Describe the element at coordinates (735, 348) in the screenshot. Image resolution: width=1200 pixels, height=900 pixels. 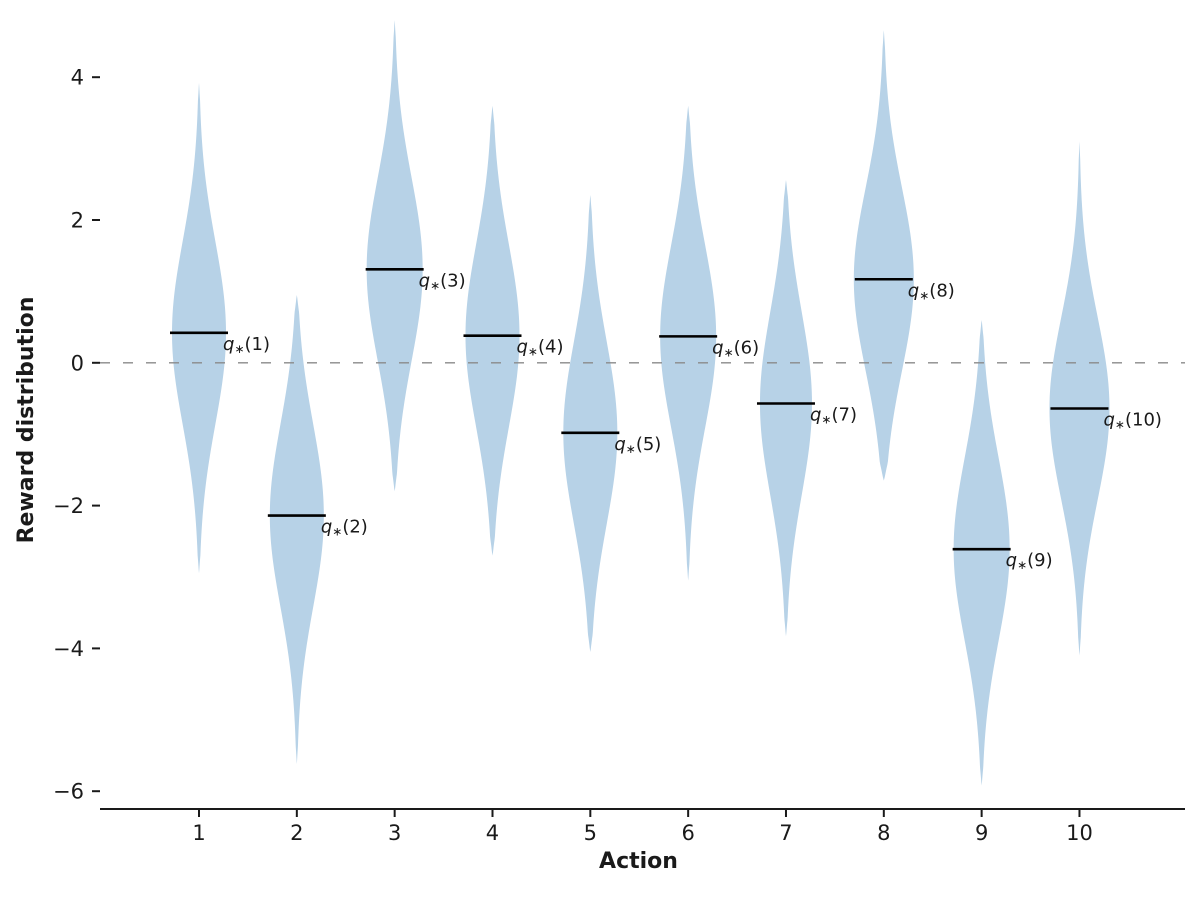
I see `q-label-6: q∗(6)` at that location.